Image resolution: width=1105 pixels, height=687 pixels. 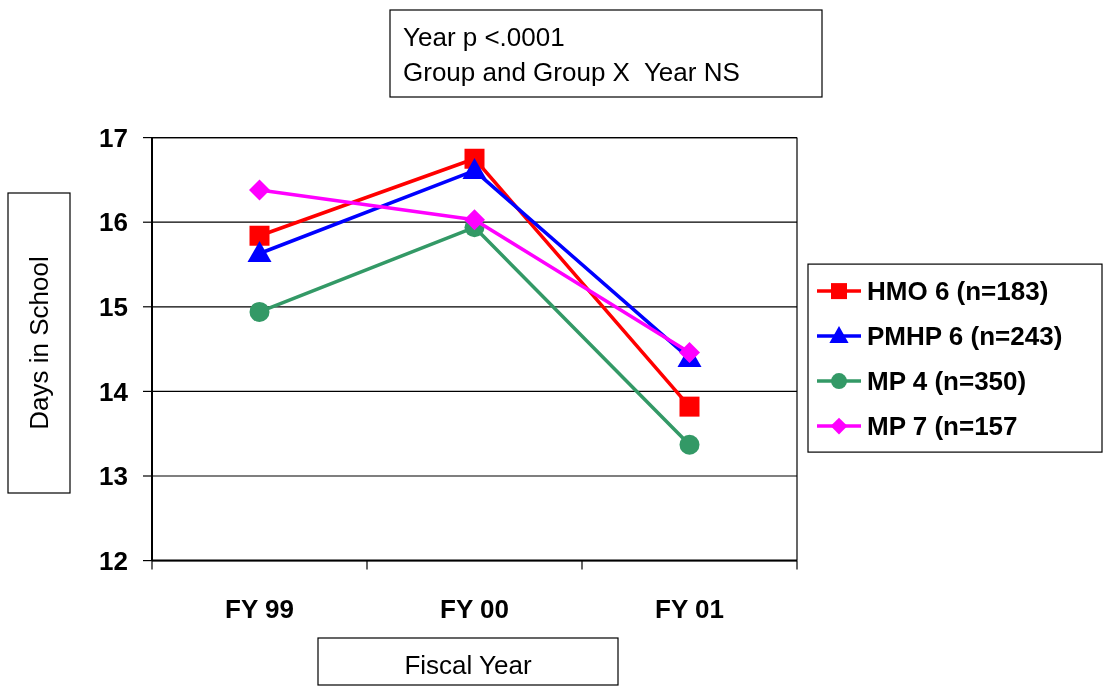 What do you see at coordinates (113, 137) in the screenshot?
I see `y-tick-label: 17` at bounding box center [113, 137].